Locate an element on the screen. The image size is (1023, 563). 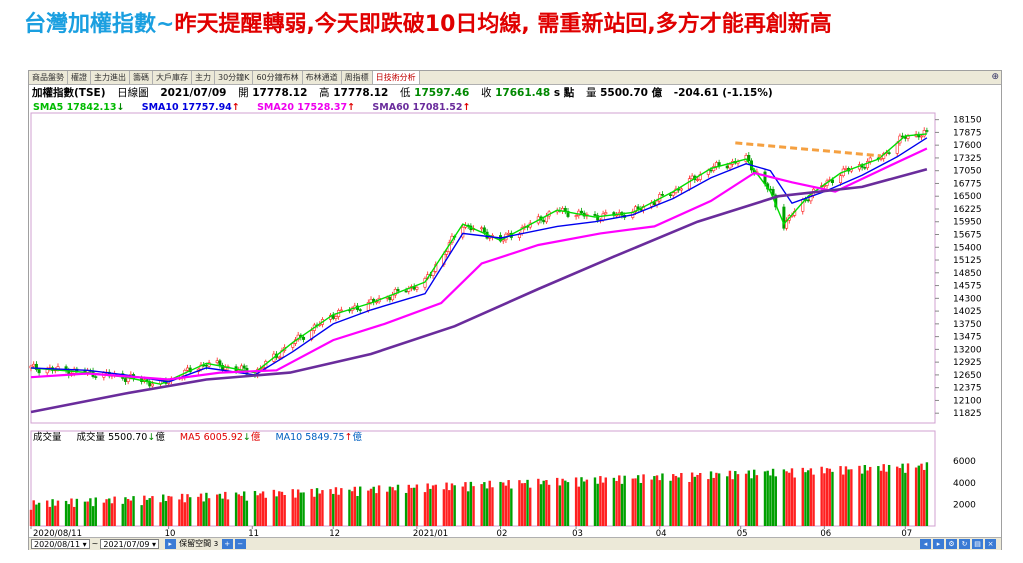
price-tick-17: 13475 is located at coordinates (967, 338).